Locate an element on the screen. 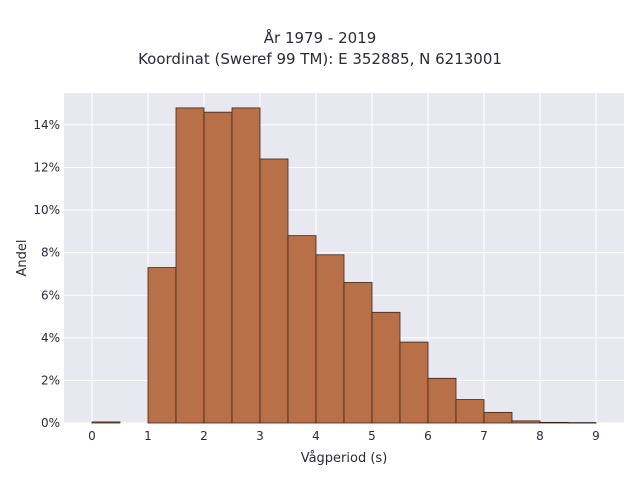 This screenshot has width=640, height=480. x-tick-label: 2 is located at coordinates (204, 436).